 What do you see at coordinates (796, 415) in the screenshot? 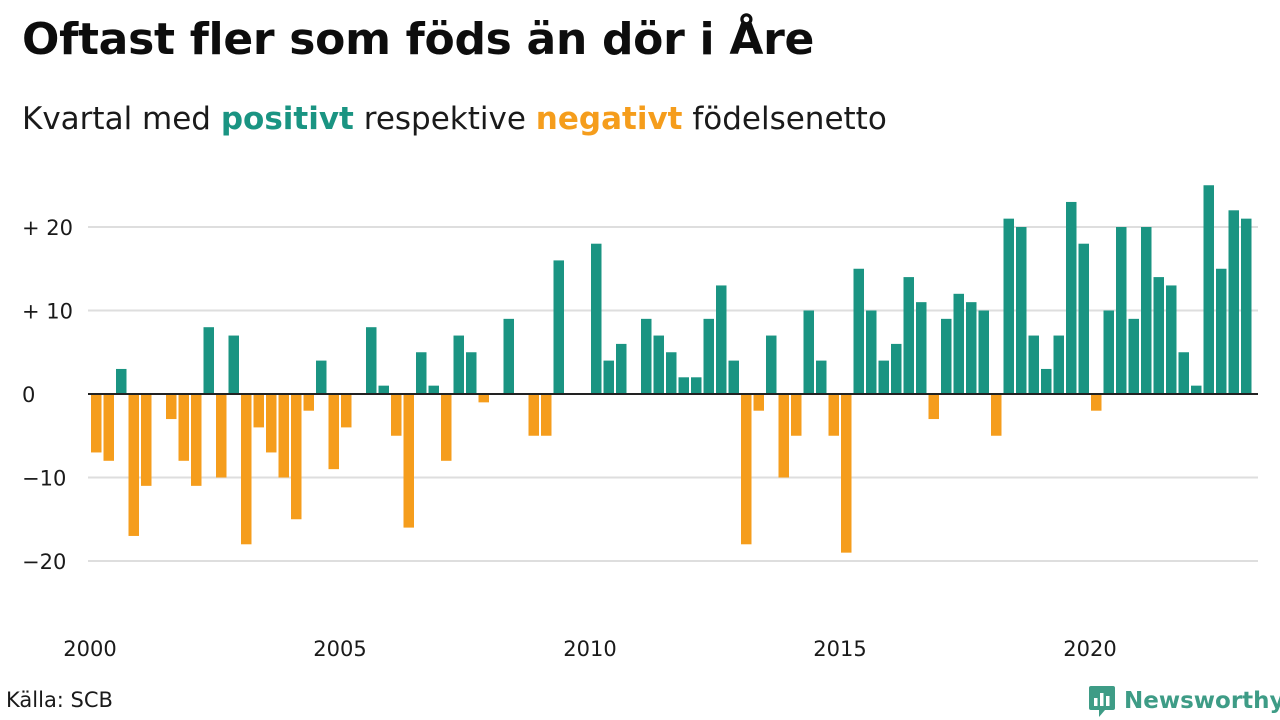
I see `bar-2014-q1` at bounding box center [796, 415].